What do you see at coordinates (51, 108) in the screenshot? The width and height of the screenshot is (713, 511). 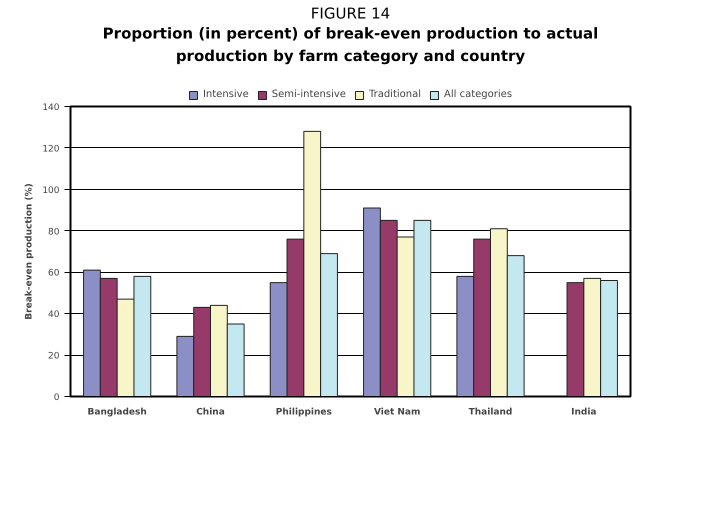 I see `y-tick-label: 140` at bounding box center [51, 108].